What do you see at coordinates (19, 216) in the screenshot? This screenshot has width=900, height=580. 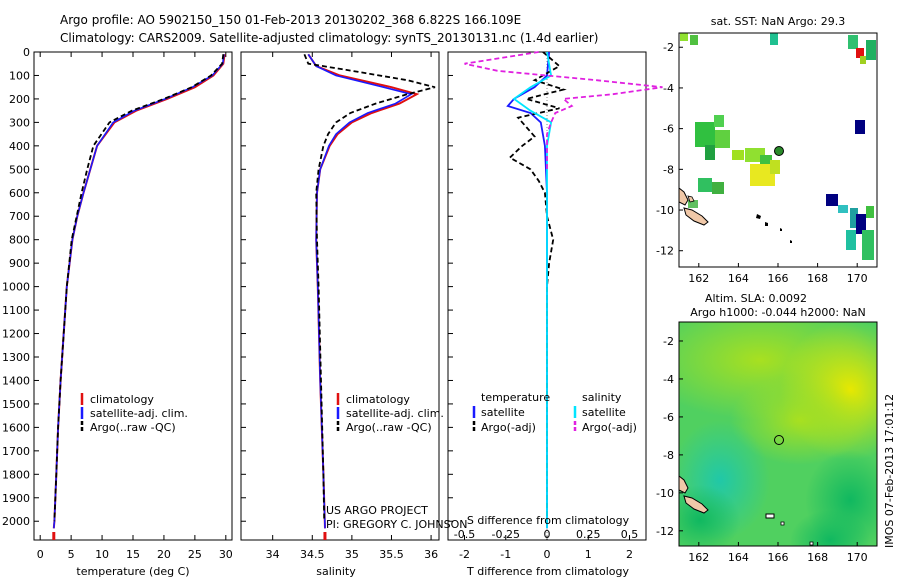 I see `y-tick-label: 700` at bounding box center [19, 216].